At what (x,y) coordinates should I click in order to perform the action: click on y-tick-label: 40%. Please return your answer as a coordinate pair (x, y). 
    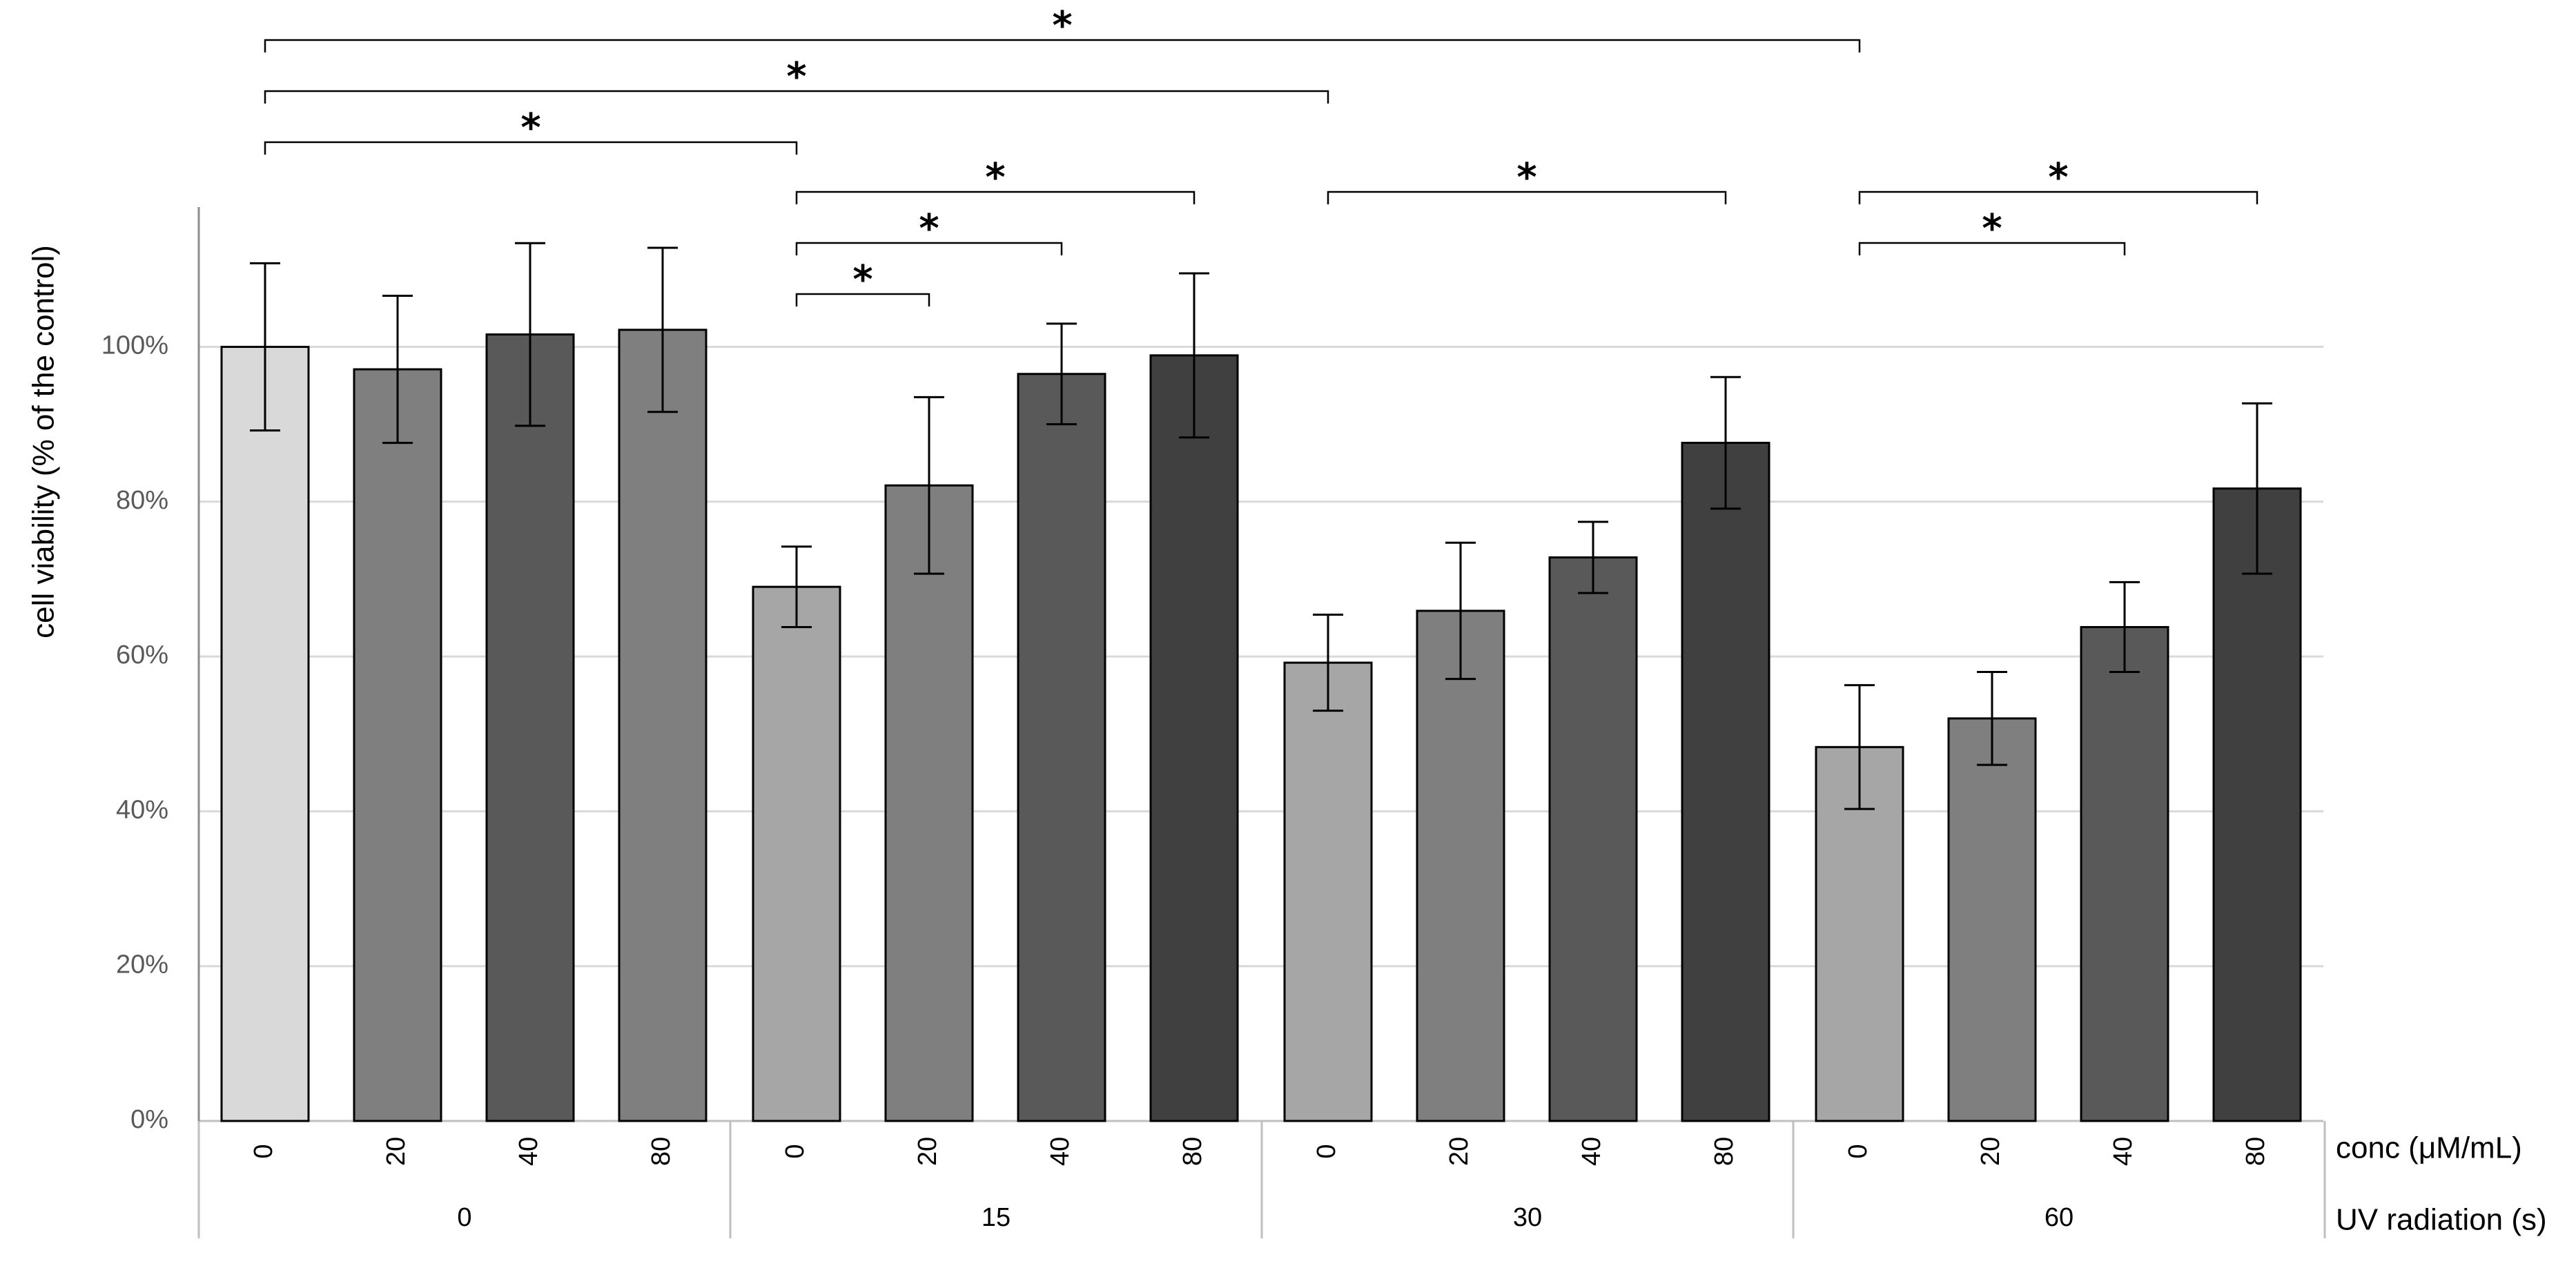
    Looking at the image, I should click on (142, 809).